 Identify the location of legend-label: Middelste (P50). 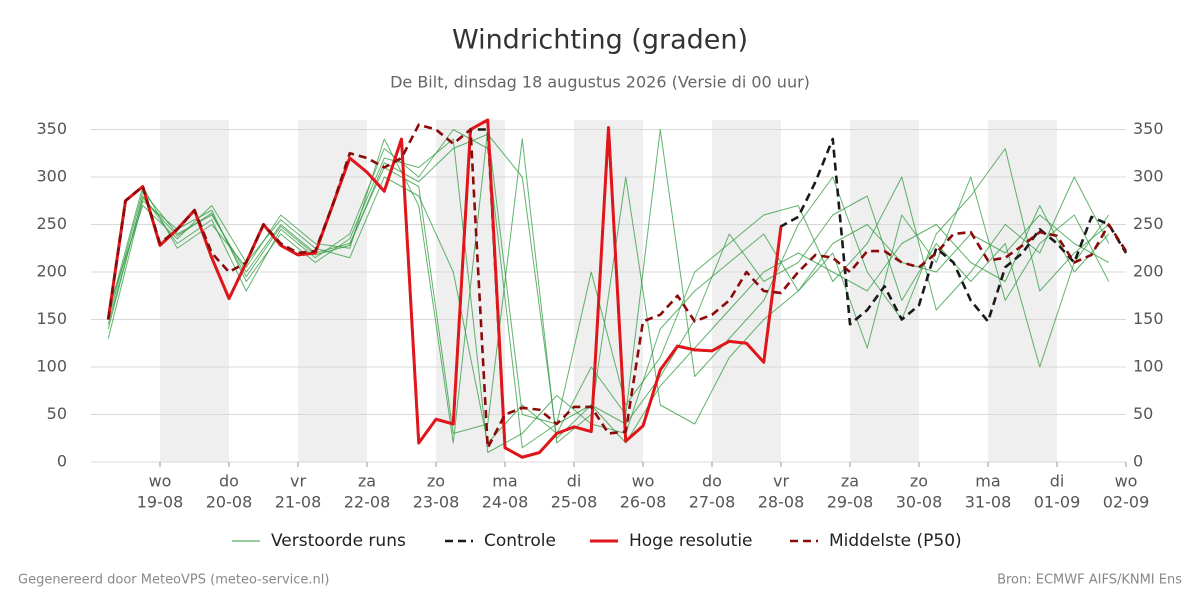
(895, 541).